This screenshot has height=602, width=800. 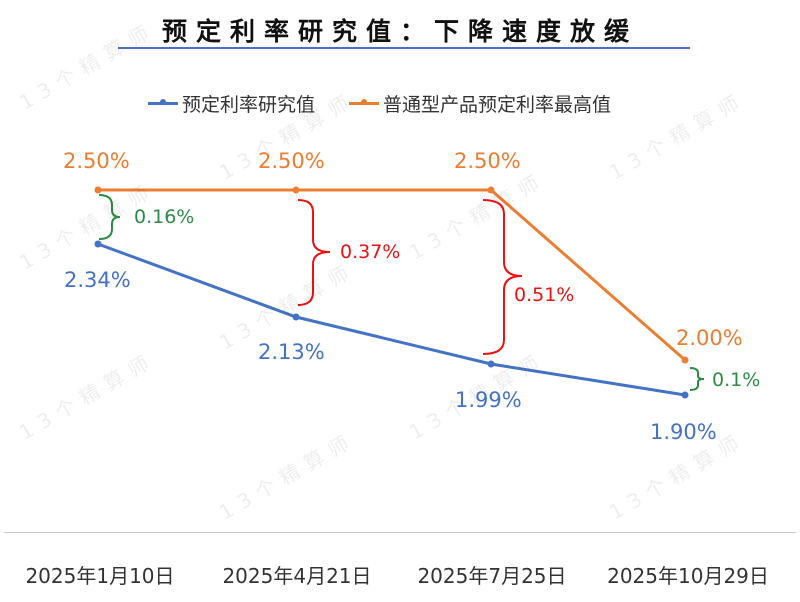 I want to click on gap-label: 0.16%, so click(x=164, y=217).